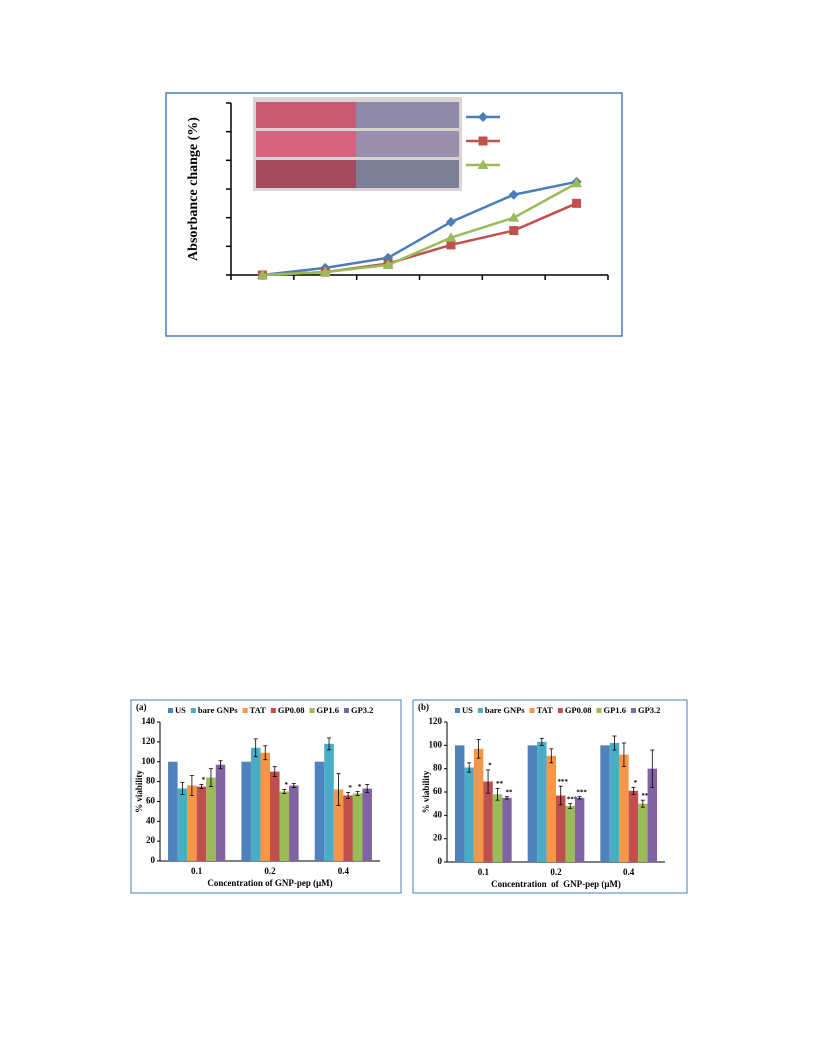 The image size is (816, 1056). What do you see at coordinates (149, 721) in the screenshot?
I see `y-tick-label: 140` at bounding box center [149, 721].